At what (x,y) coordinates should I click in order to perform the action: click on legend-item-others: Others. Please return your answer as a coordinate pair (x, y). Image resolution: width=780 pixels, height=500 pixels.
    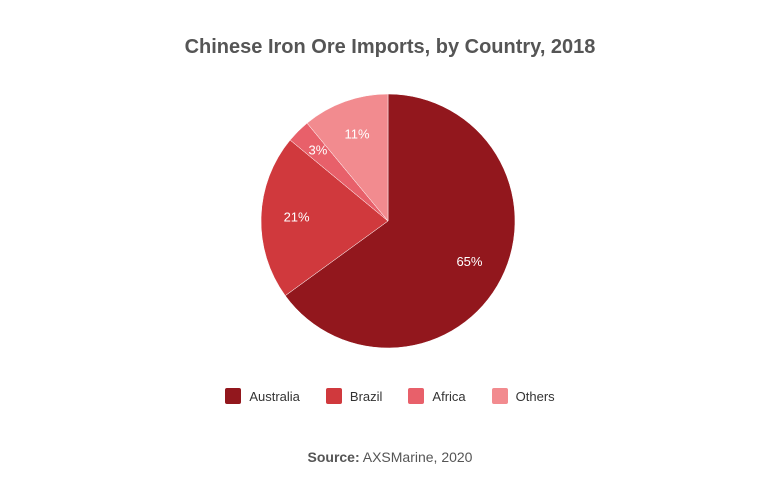
    Looking at the image, I should click on (523, 396).